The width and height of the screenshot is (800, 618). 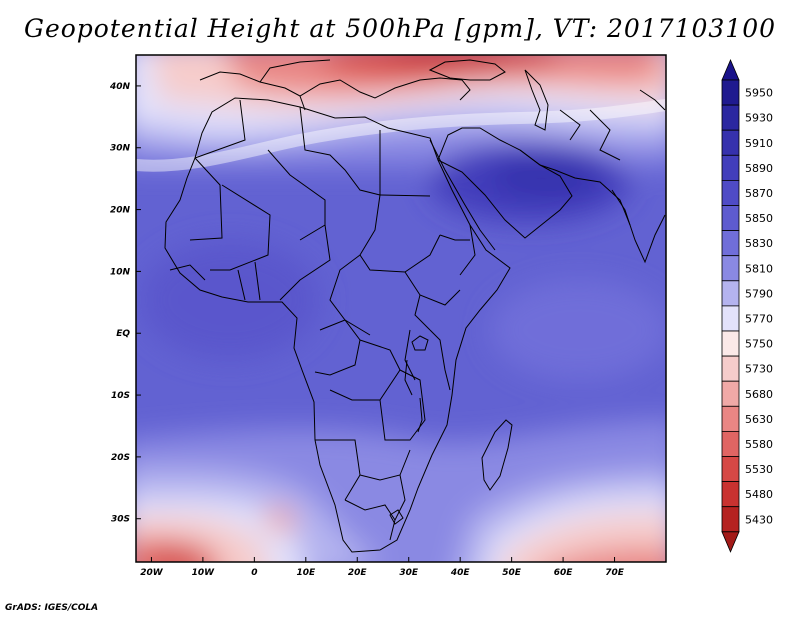 What do you see at coordinates (120, 272) in the screenshot?
I see `lat-tick-label: 10N` at bounding box center [120, 272].